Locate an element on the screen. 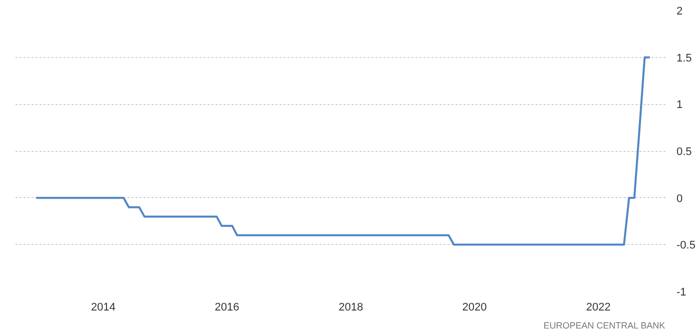 The height and width of the screenshot is (335, 700). x-tick-label: 2018 is located at coordinates (351, 308).